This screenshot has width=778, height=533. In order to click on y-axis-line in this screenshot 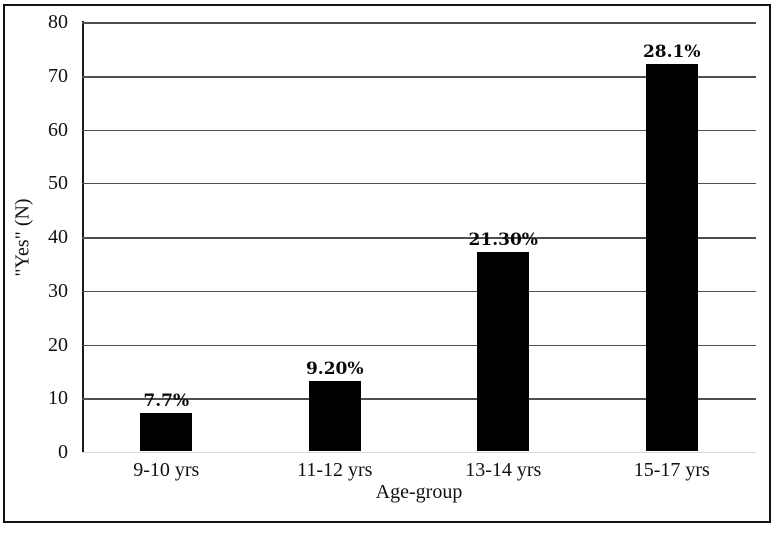, I will do `click(83, 236)`.